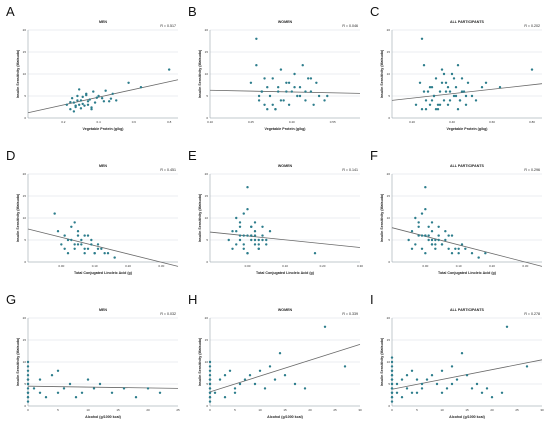 The image size is (550, 440). Describe the element at coordinates (285, 417) in the screenshot. I see `x-axis-label: Alcohol (g/1000 kcal)` at that location.